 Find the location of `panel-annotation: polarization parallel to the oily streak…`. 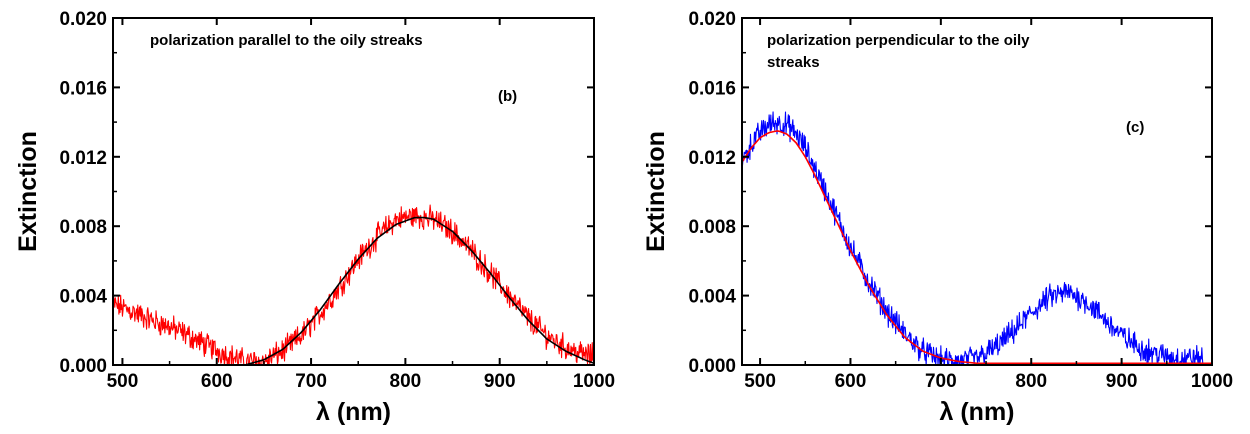

panel-annotation: polarization parallel to the oily streak… is located at coordinates (286, 40).